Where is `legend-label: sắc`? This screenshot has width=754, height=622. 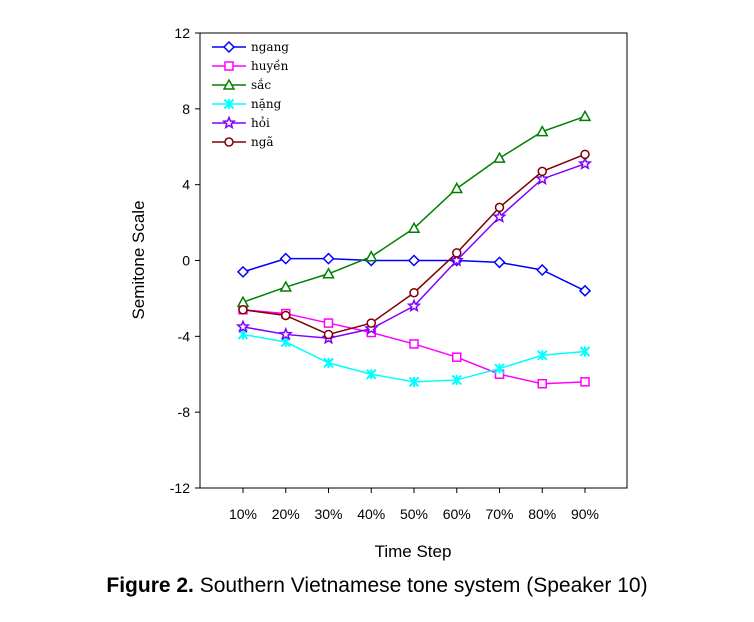
legend-label: sắc is located at coordinates (261, 84).